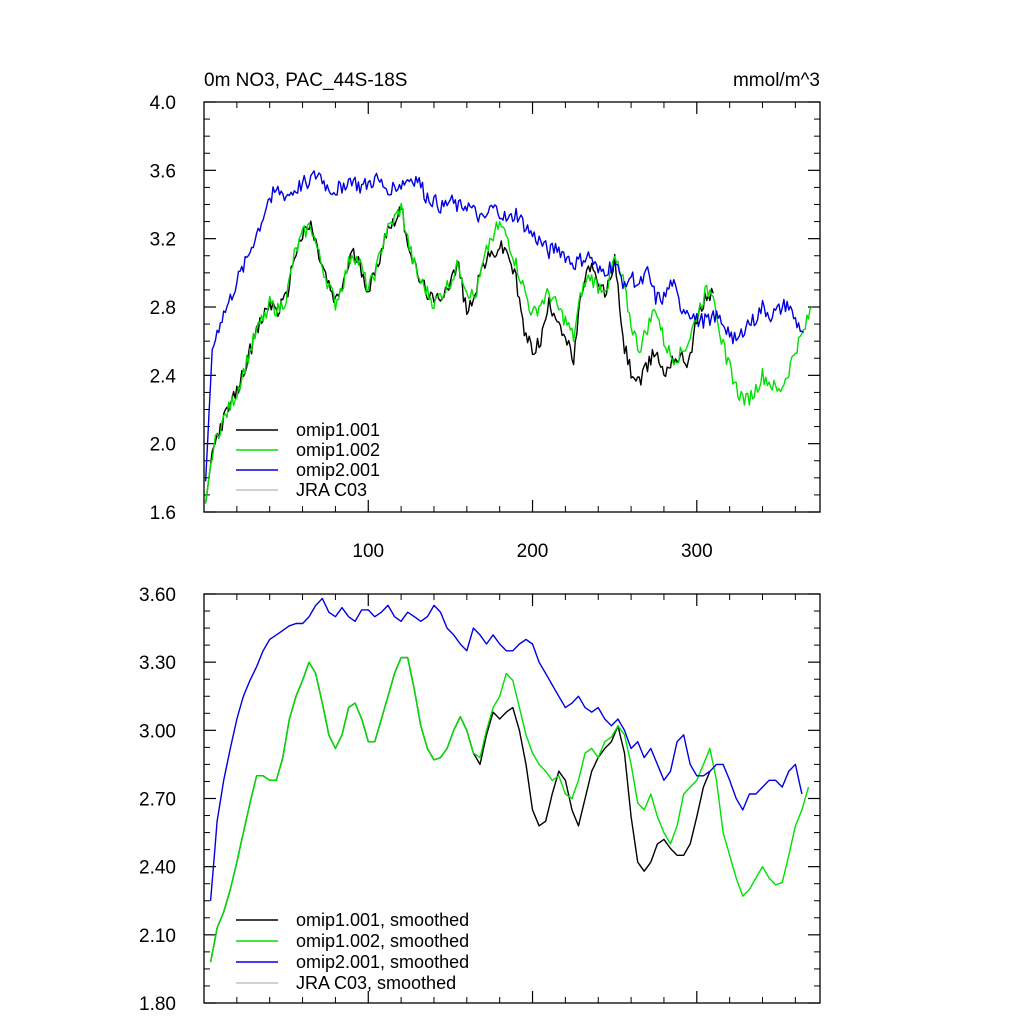 Image resolution: width=1024 pixels, height=1024 pixels. What do you see at coordinates (163, 308) in the screenshot?
I see `y-tick-label: 2.8` at bounding box center [163, 308].